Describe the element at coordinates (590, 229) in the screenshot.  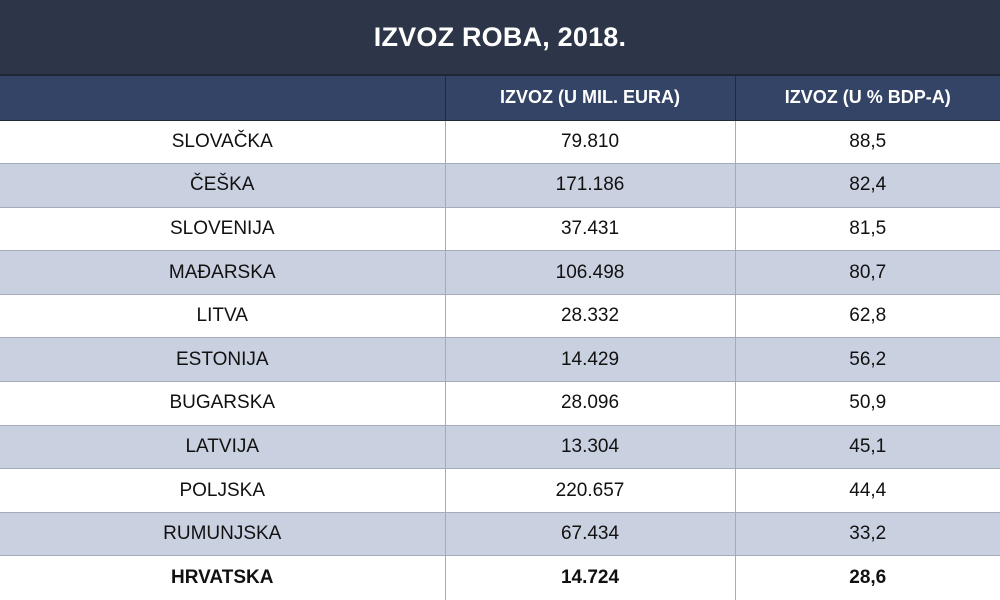
I see `export-mil-eur-cell: 37.431` at that location.